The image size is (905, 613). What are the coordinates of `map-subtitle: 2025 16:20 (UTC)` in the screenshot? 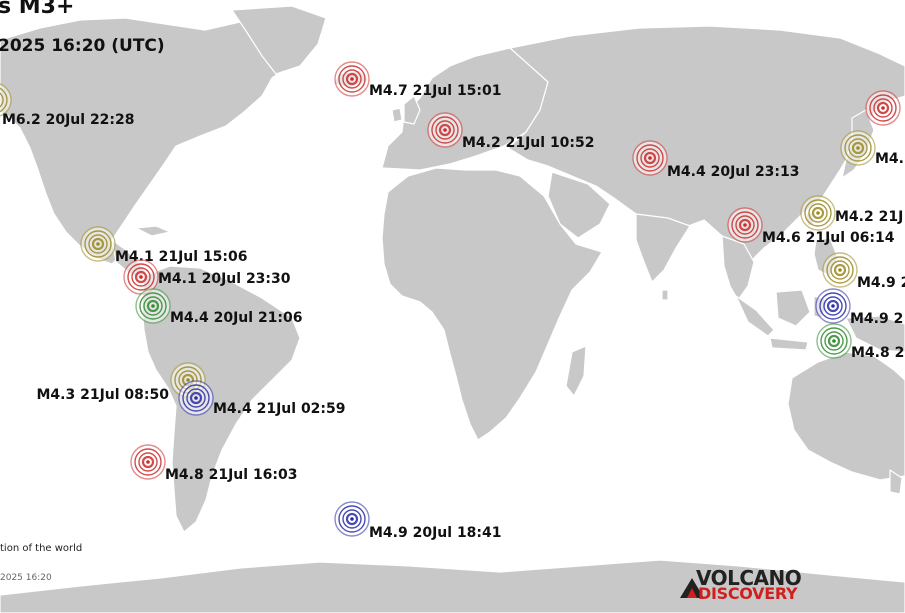 It's located at (82, 46).